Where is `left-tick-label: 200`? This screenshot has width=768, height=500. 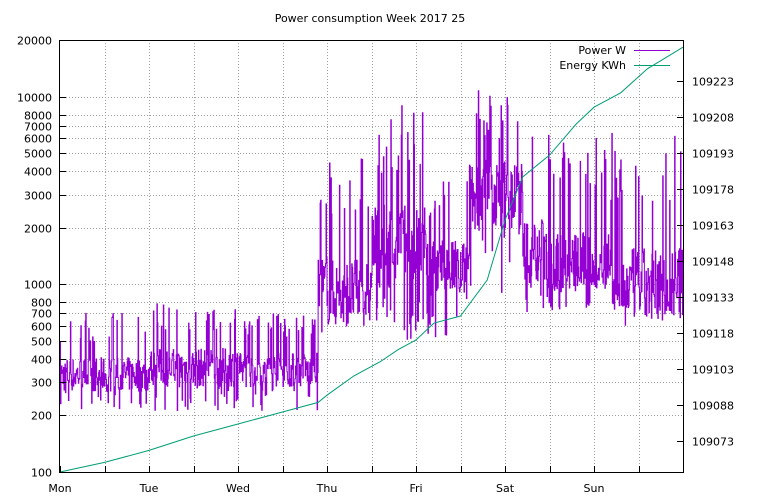 left-tick-label: 200 is located at coordinates (41, 416).